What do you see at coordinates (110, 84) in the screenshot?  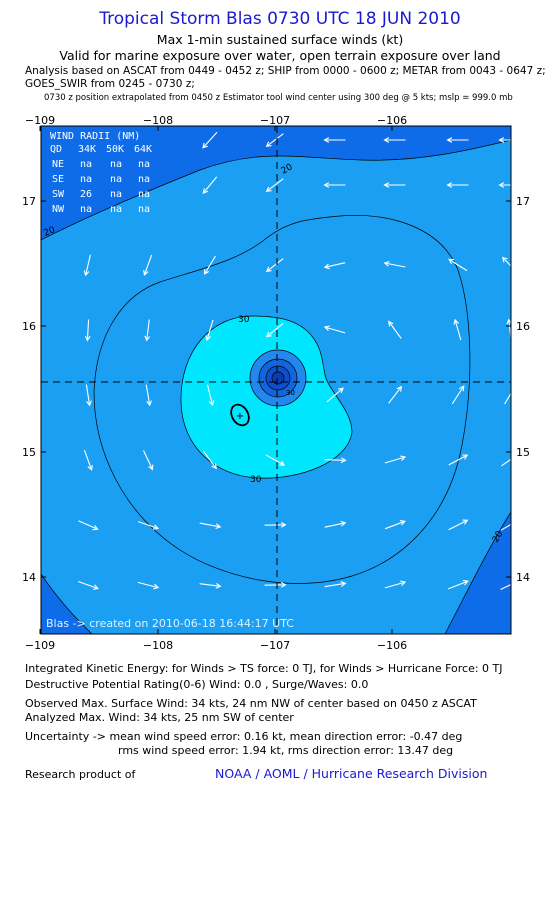 I see `analysis-sources-line2: GOES_SWIR from 0245 - 0730 z;` at bounding box center [110, 84].